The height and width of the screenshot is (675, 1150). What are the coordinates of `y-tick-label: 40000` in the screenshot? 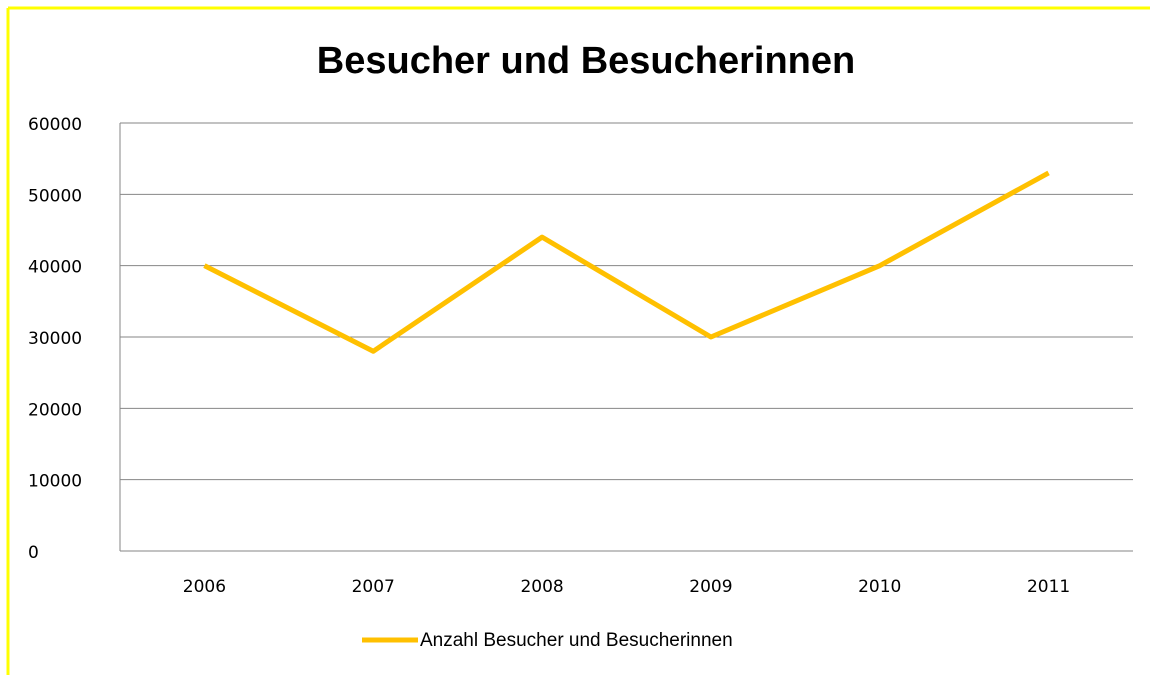 It's located at (55, 268).